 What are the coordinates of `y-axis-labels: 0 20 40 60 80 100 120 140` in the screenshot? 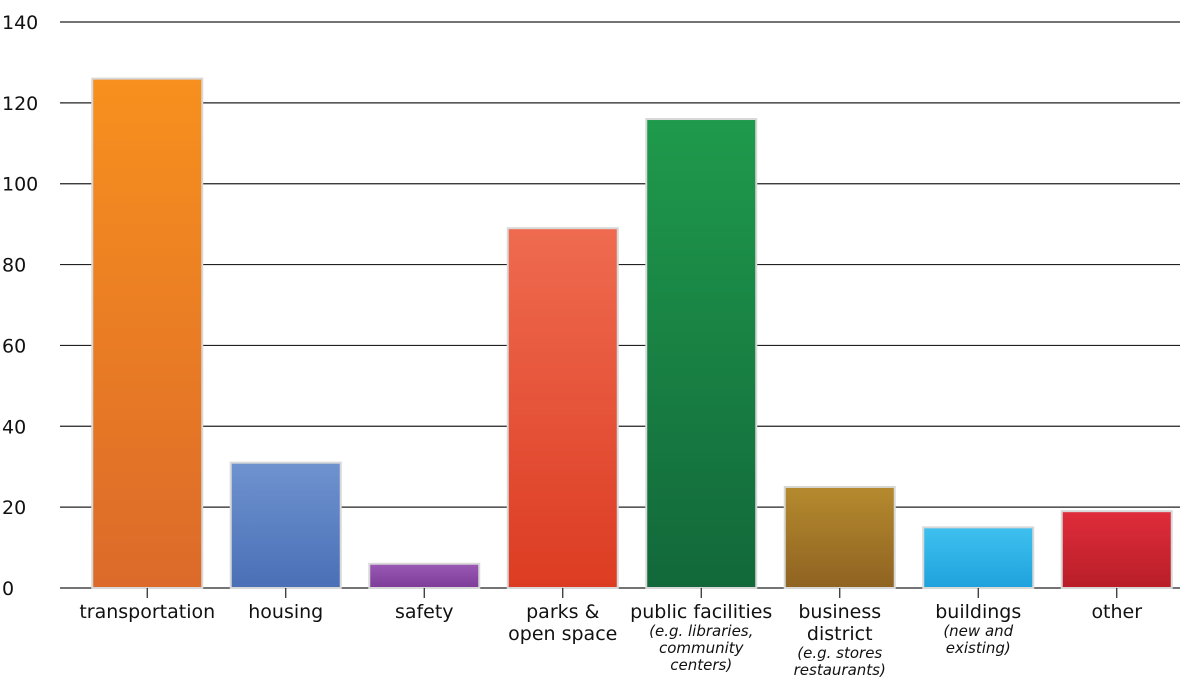 It's located at (20, 306).